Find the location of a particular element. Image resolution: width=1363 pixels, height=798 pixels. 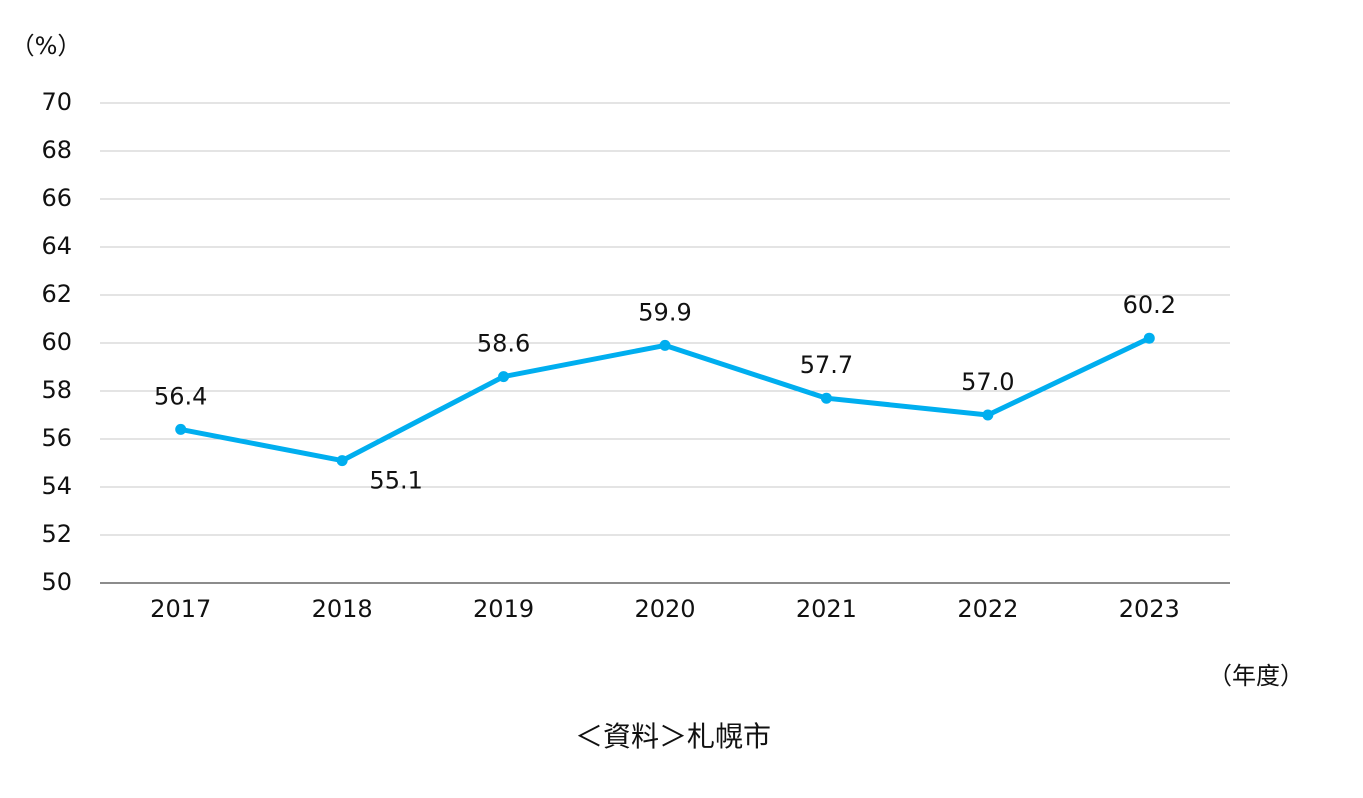

x-axis-label: （年度） is located at coordinates (1256, 676).